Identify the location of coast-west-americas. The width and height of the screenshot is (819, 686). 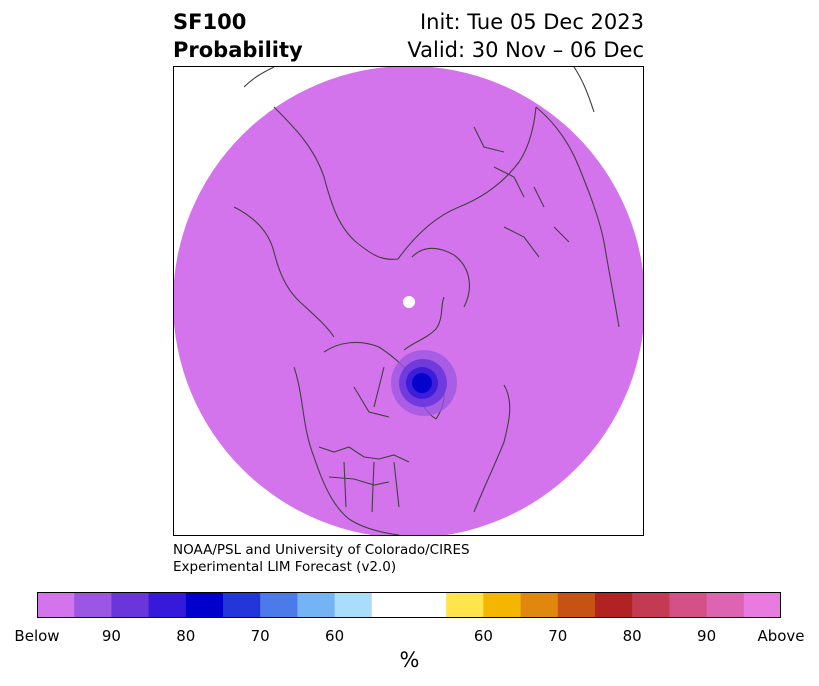
(346, 450).